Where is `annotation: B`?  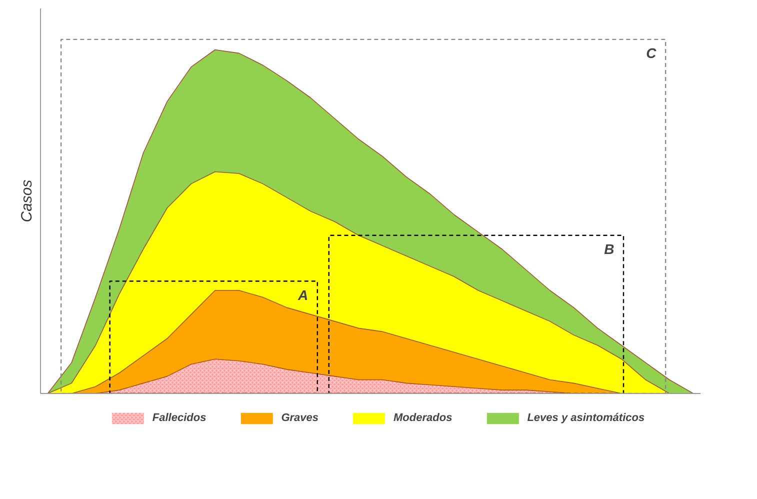
annotation: B is located at coordinates (609, 249).